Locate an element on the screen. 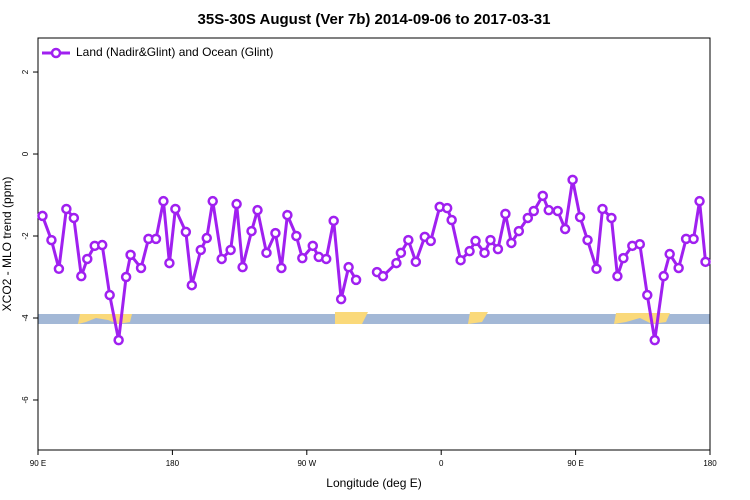  legend-label: Land (Nadir&Glint) and Ocean (Glint) is located at coordinates (174, 52).